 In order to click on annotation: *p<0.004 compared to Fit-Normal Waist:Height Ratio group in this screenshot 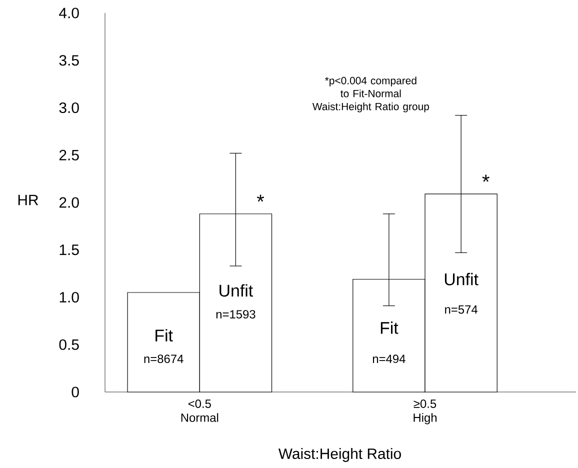, I will do `click(370, 94)`.